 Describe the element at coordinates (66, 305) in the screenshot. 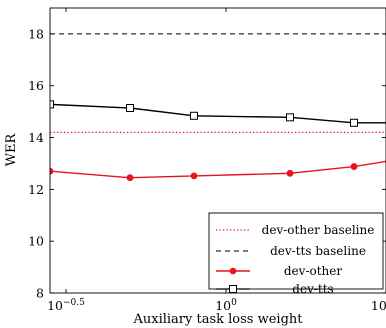

I see `x-tick-label: 10−0.5` at that location.